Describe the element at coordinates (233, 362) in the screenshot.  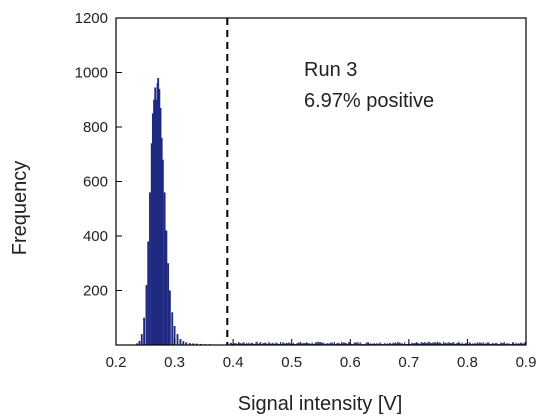
I see `x-tick-label: 0.4` at that location.